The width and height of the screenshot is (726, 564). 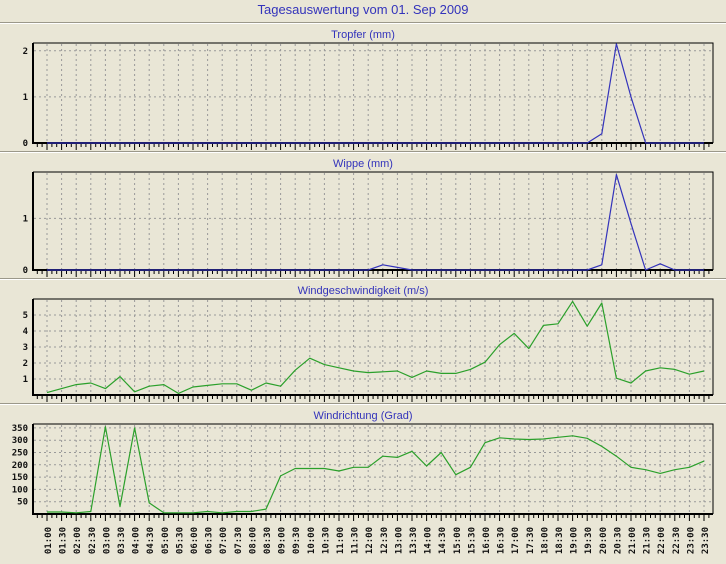 What do you see at coordinates (20, 441) in the screenshot?
I see `y-tick-label: 300` at bounding box center [20, 441].